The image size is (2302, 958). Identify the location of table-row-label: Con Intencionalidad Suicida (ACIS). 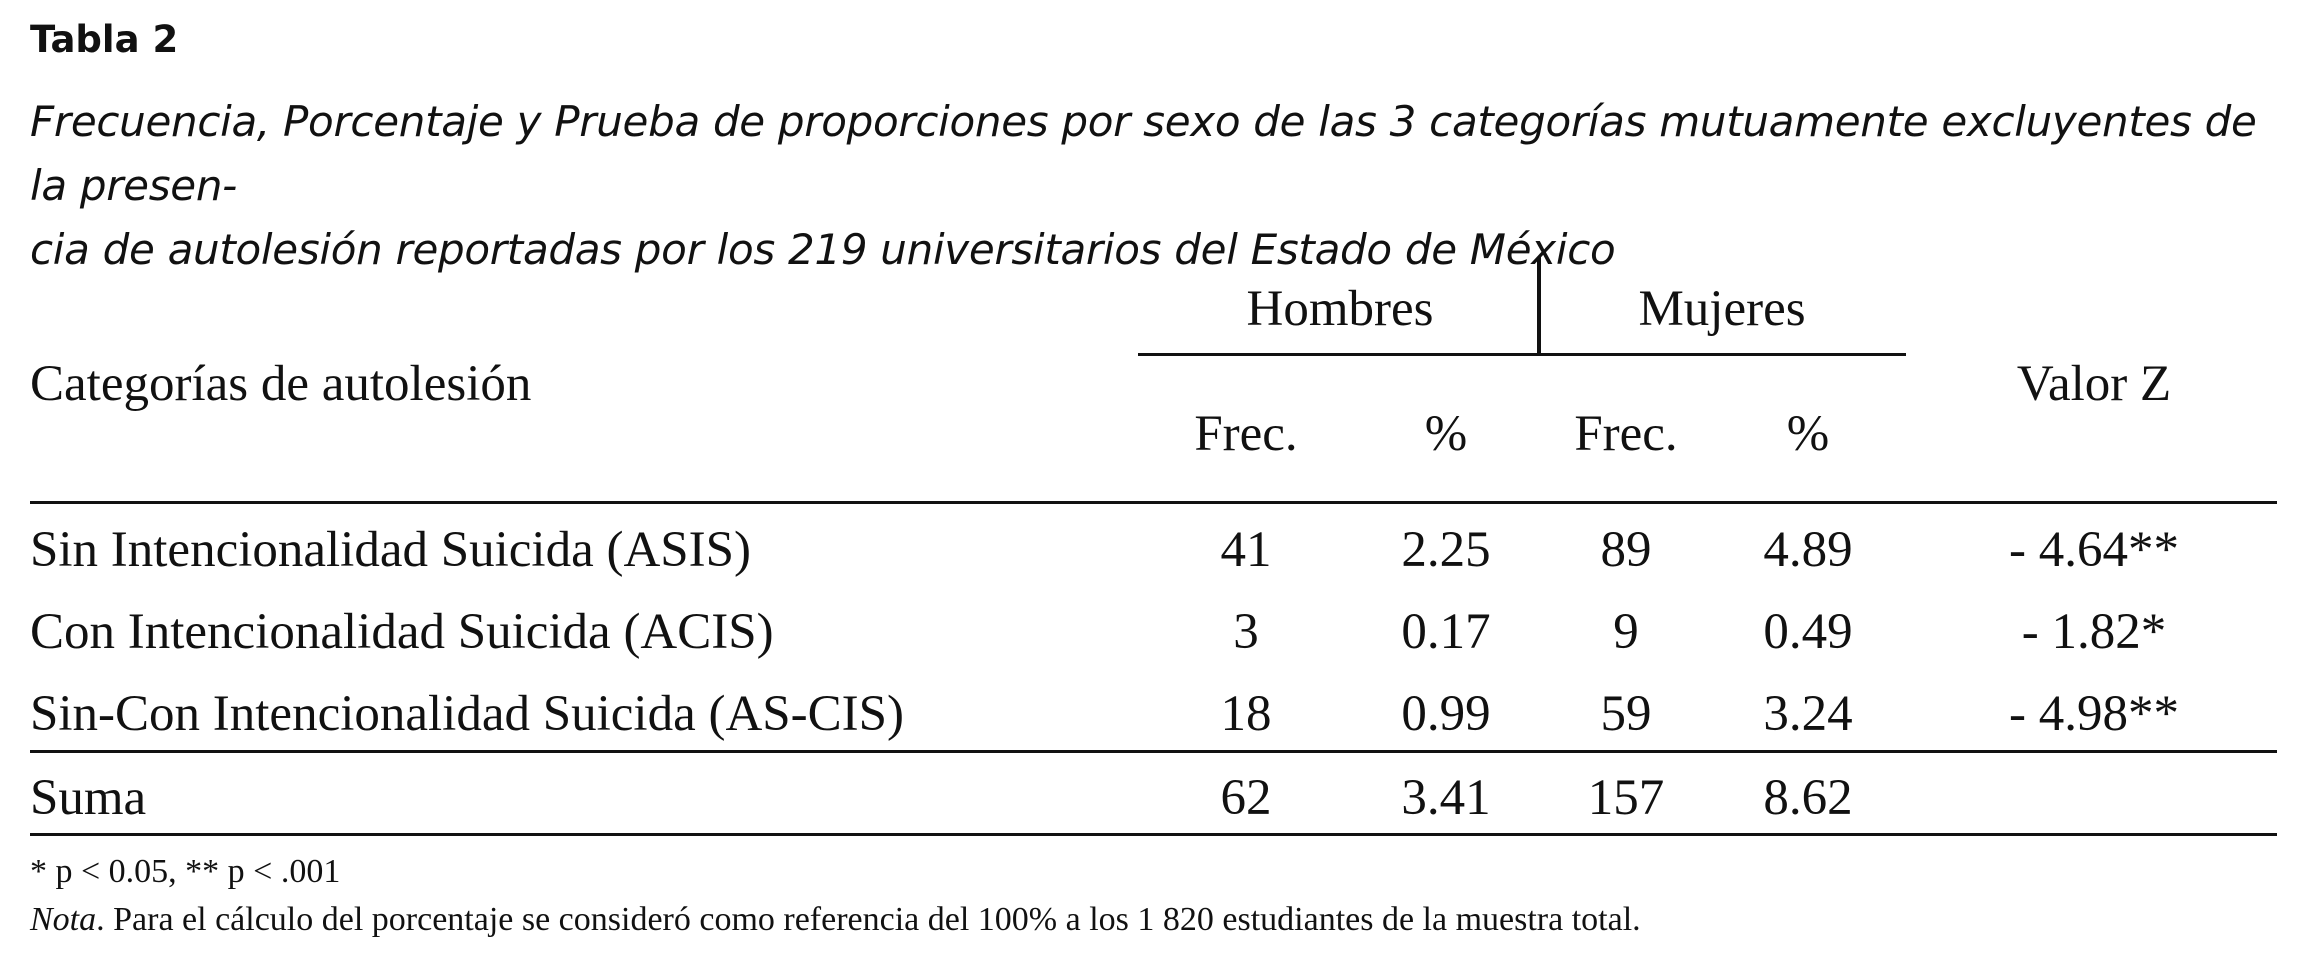
(402, 632).